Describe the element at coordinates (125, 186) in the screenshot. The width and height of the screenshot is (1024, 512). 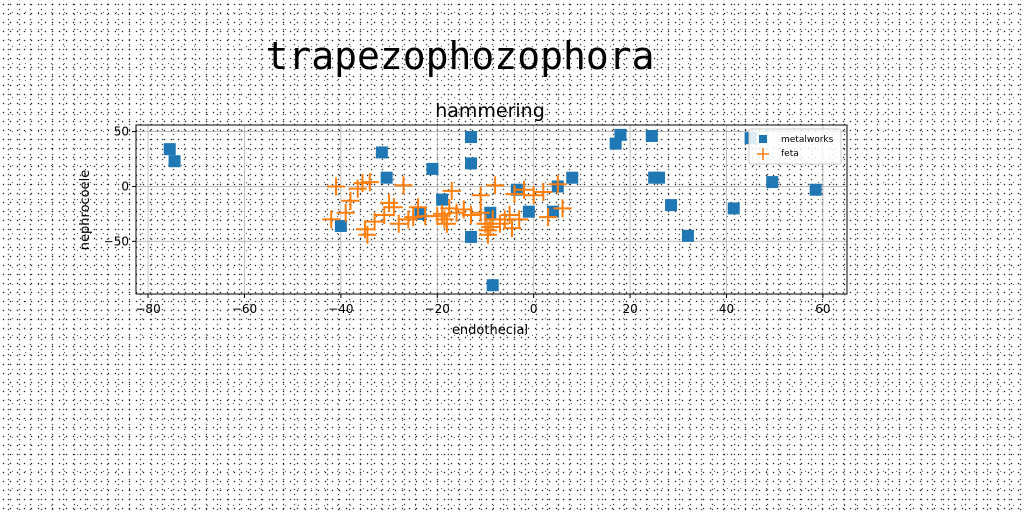
I see `y-tick-label: 0` at that location.